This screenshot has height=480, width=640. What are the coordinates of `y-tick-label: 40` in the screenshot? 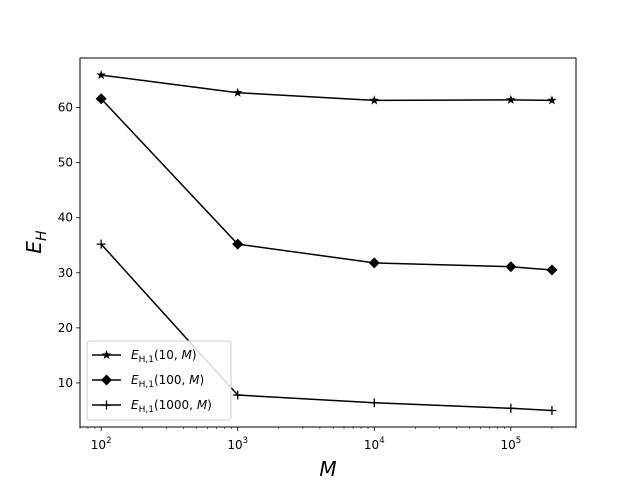 It's located at (65, 218).